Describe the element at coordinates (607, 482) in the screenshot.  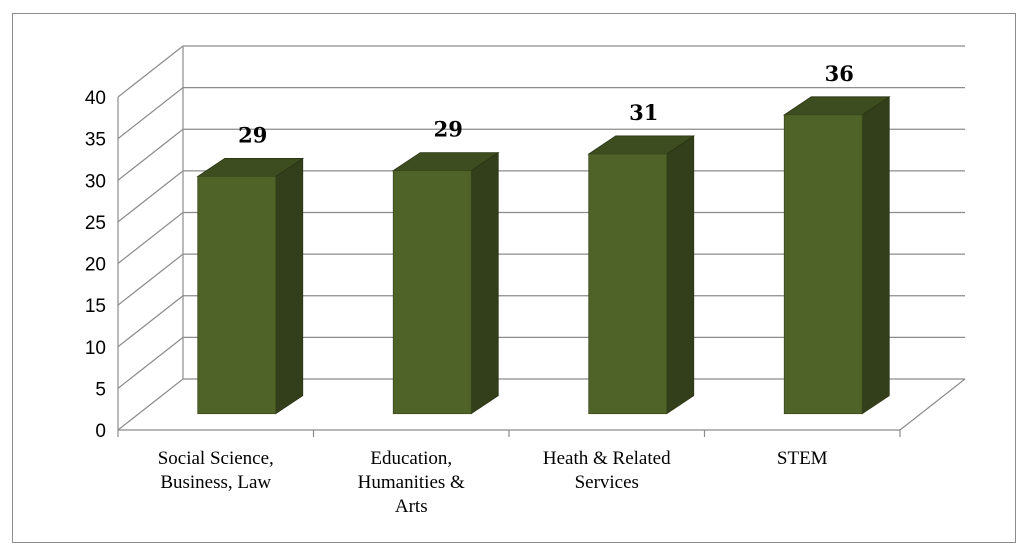
I see `x-tick-label-line: Services` at that location.